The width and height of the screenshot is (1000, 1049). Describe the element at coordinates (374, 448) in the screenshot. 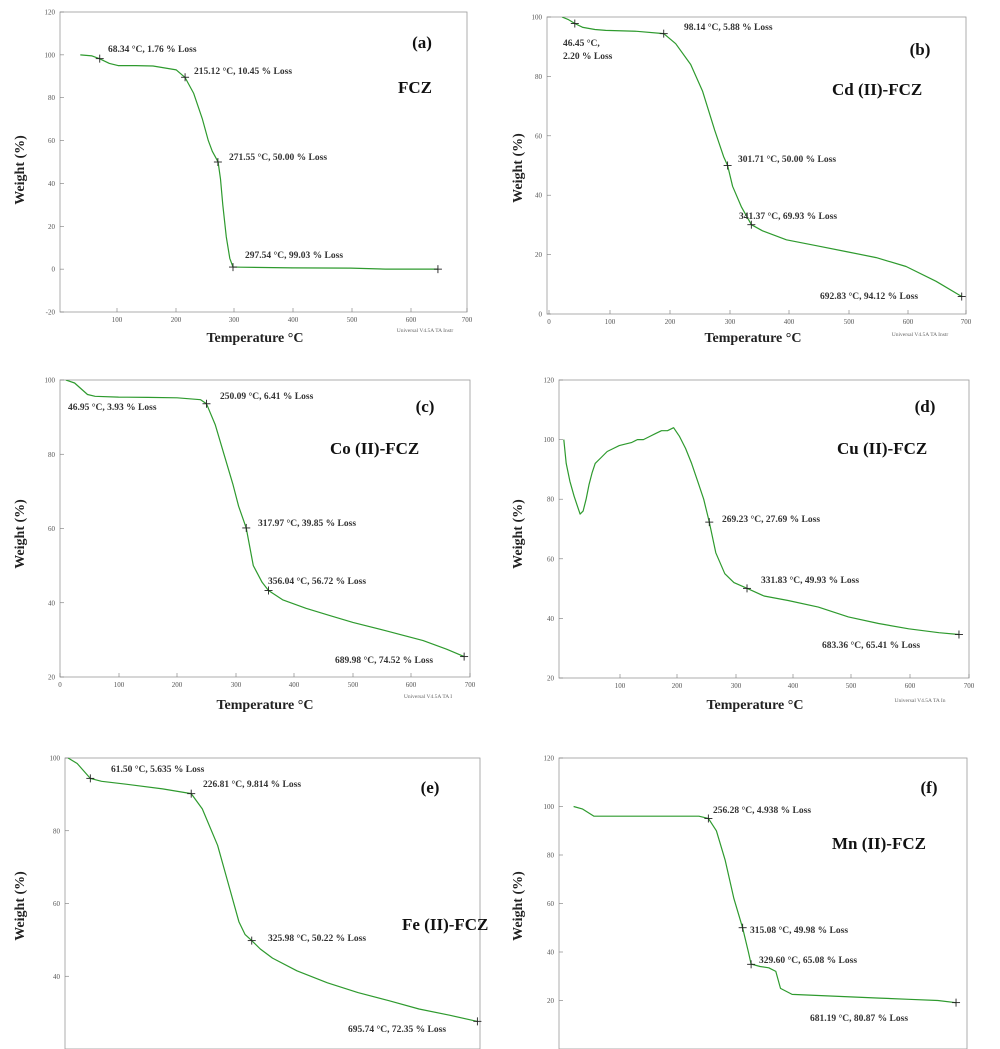

I see `panel-title: Co (II)-FCZ` at that location.